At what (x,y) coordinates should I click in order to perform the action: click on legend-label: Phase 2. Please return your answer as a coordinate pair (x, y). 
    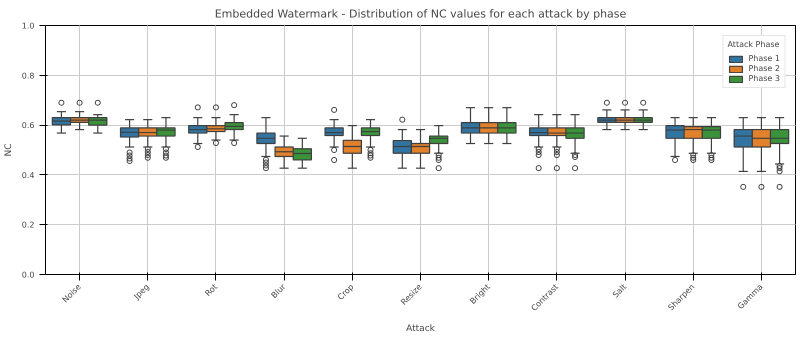
    Looking at the image, I should click on (764, 68).